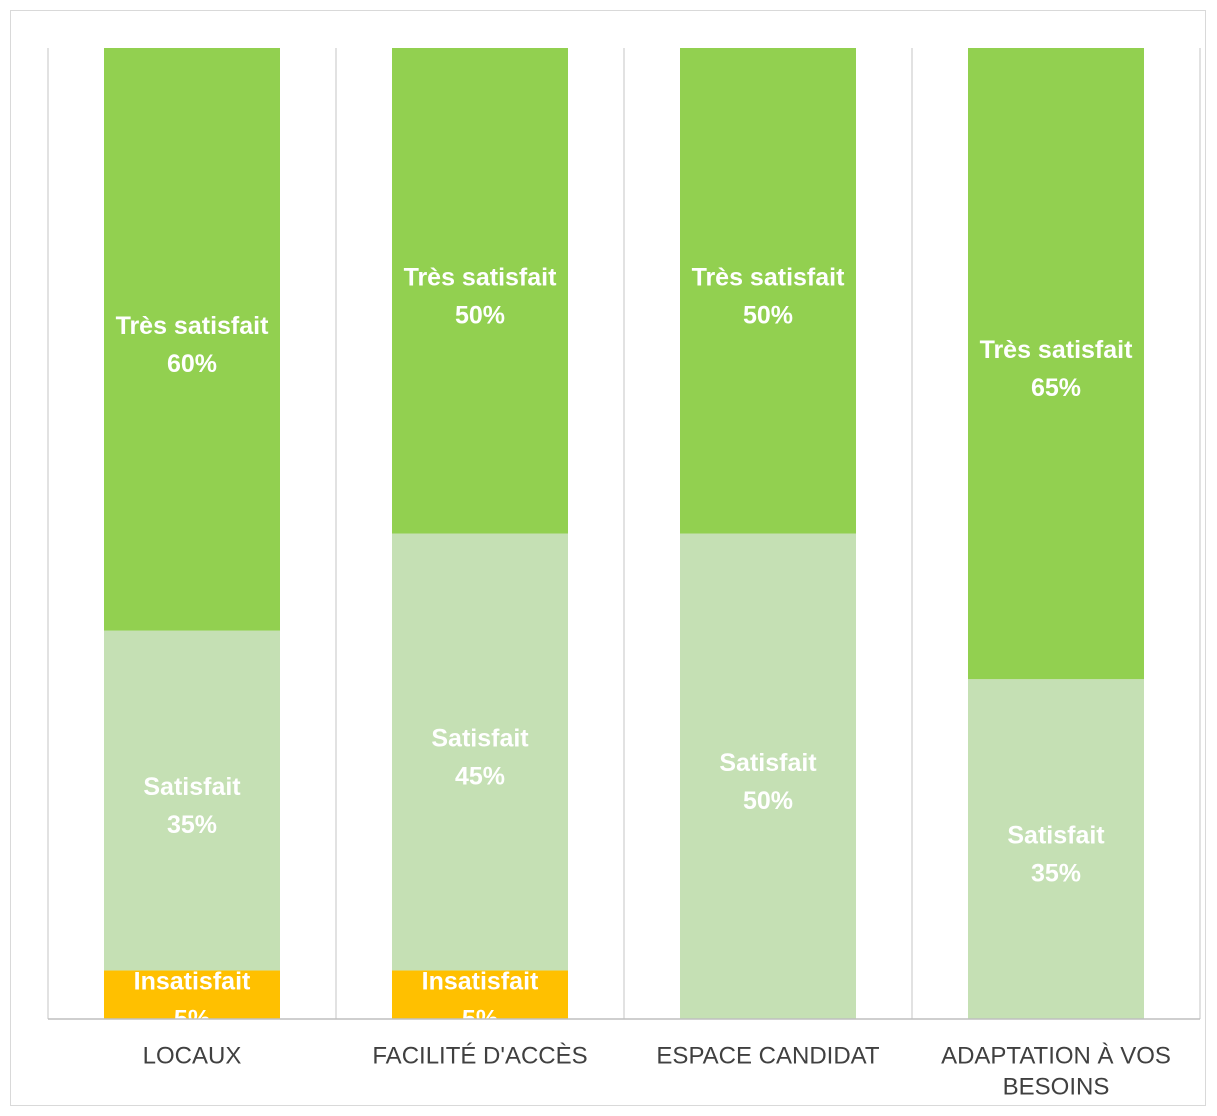 Image resolution: width=1217 pixels, height=1116 pixels. What do you see at coordinates (767, 1055) in the screenshot?
I see `x-tick-label: ESPACE CANDIDAT` at bounding box center [767, 1055].